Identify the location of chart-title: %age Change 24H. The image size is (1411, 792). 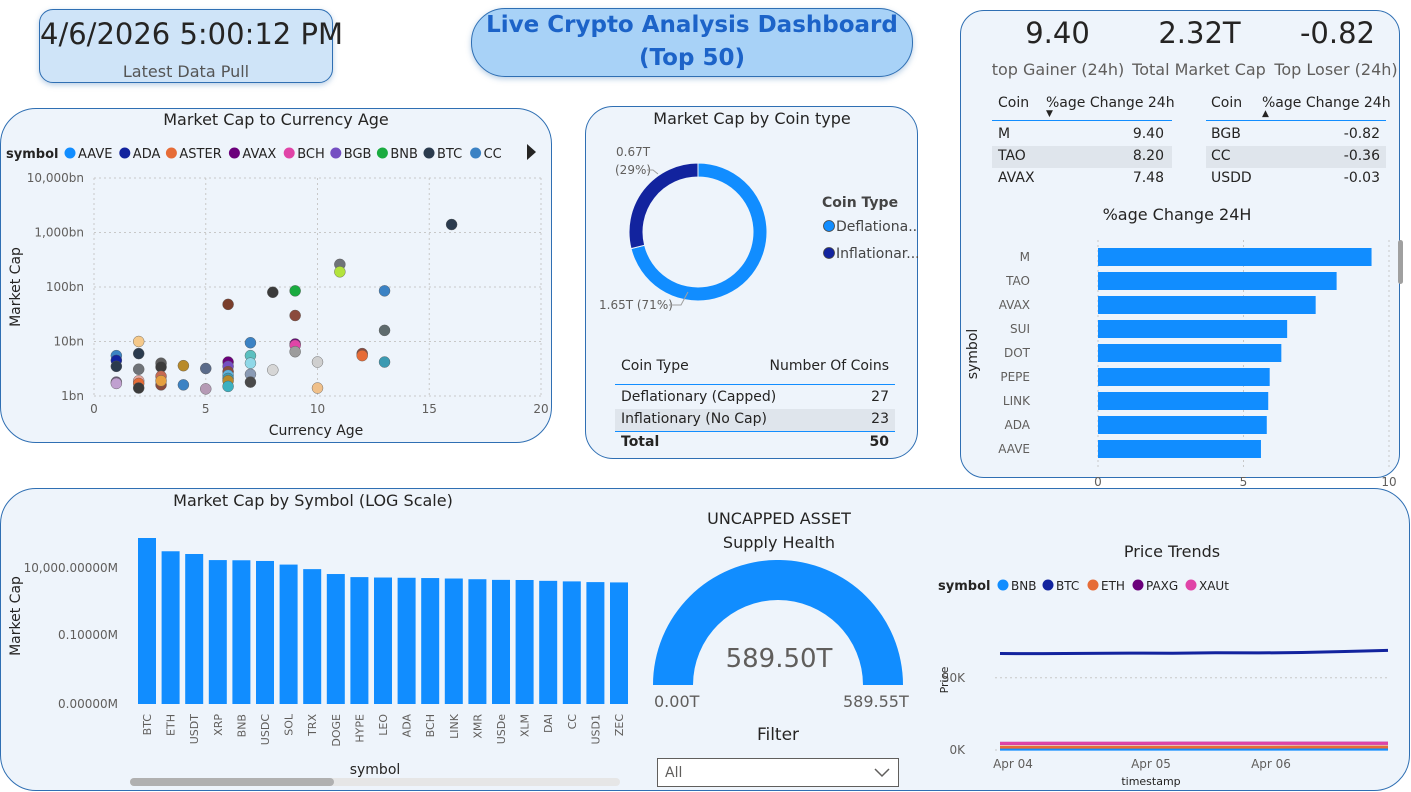
(1177, 214).